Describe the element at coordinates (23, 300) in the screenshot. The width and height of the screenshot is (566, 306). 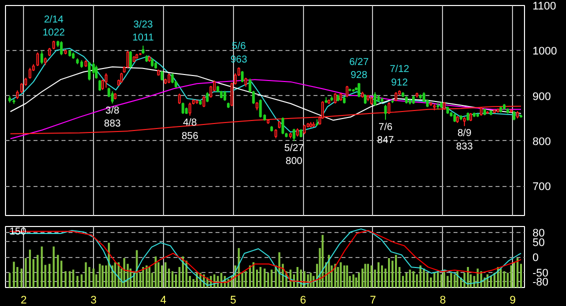
I see `x-tick-label: 2` at that location.